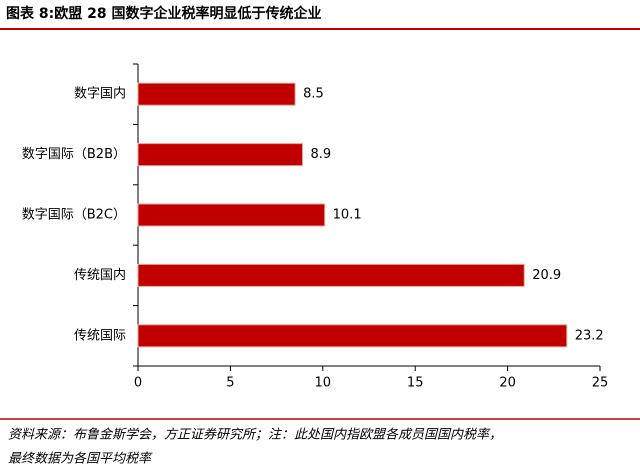  What do you see at coordinates (230, 383) in the screenshot?
I see `x-tick-label: 5` at bounding box center [230, 383].